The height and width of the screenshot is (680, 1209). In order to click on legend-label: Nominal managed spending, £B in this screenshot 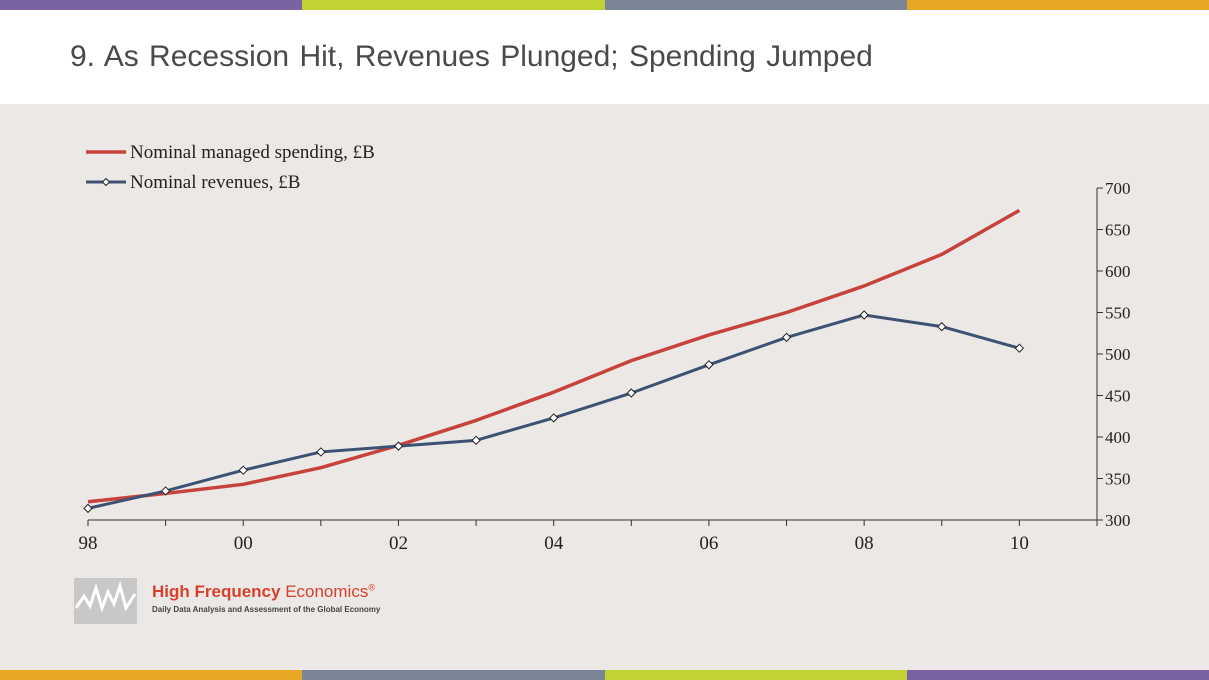, I will do `click(252, 152)`.